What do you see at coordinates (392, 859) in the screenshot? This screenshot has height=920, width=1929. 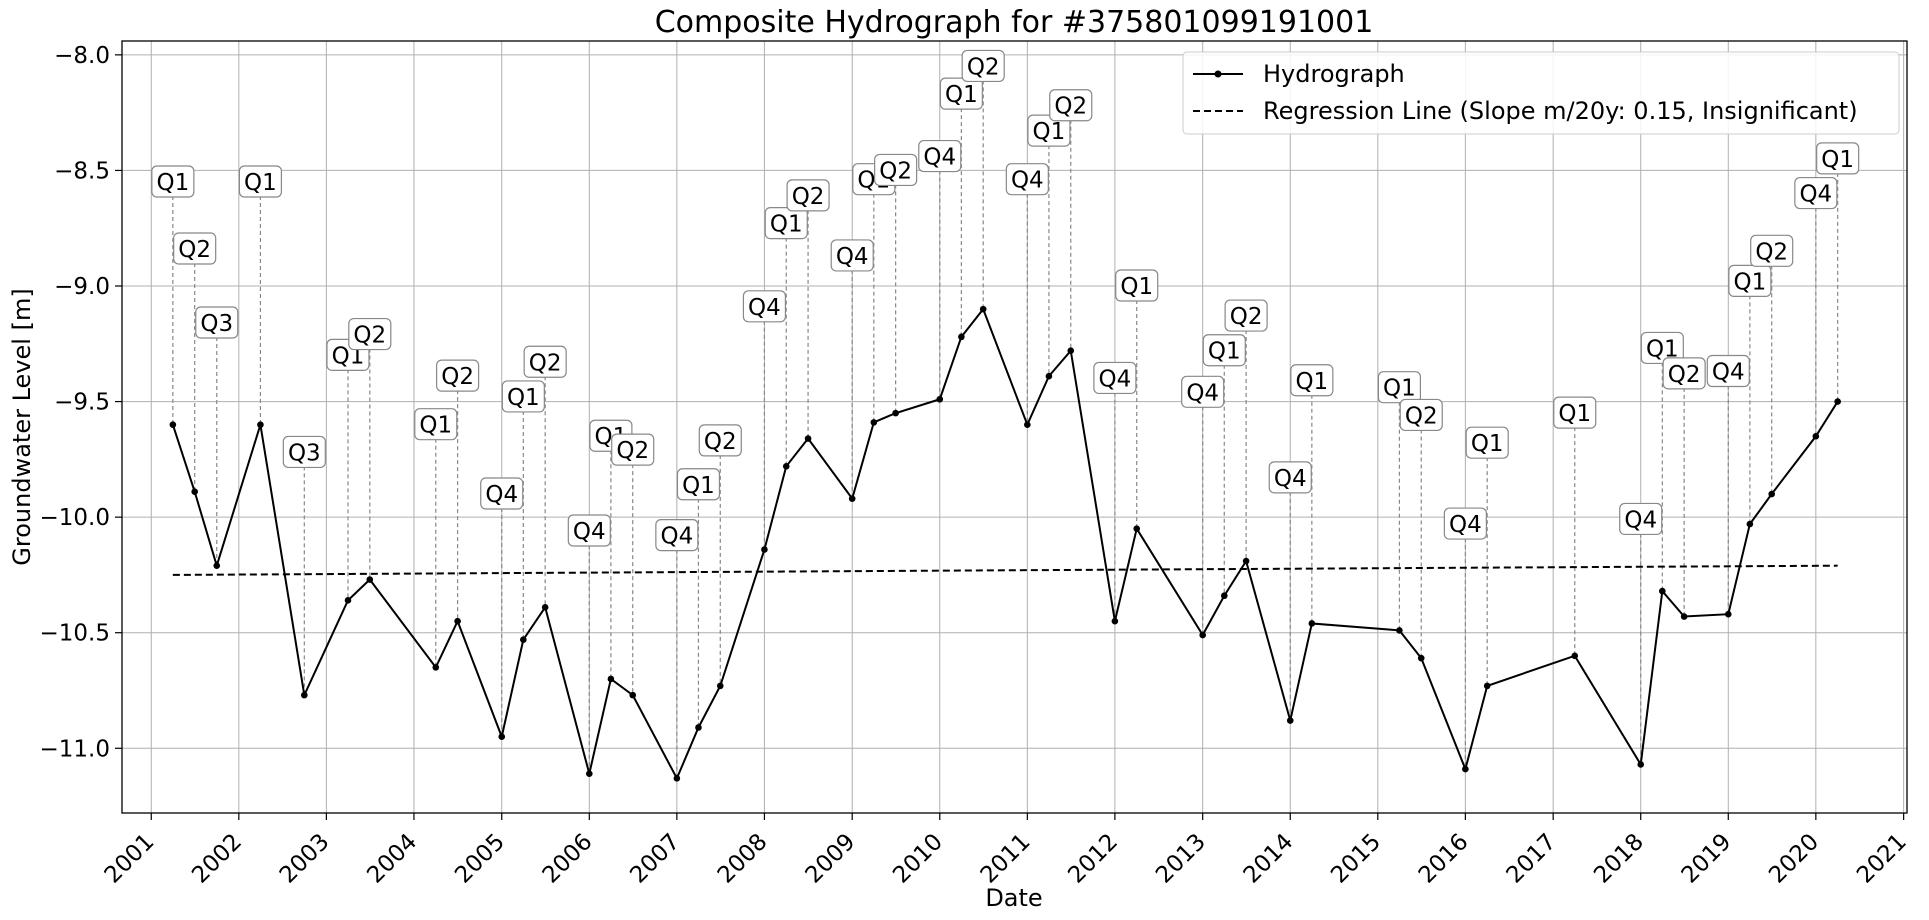 I see `x-tick-label: 2004` at bounding box center [392, 859].